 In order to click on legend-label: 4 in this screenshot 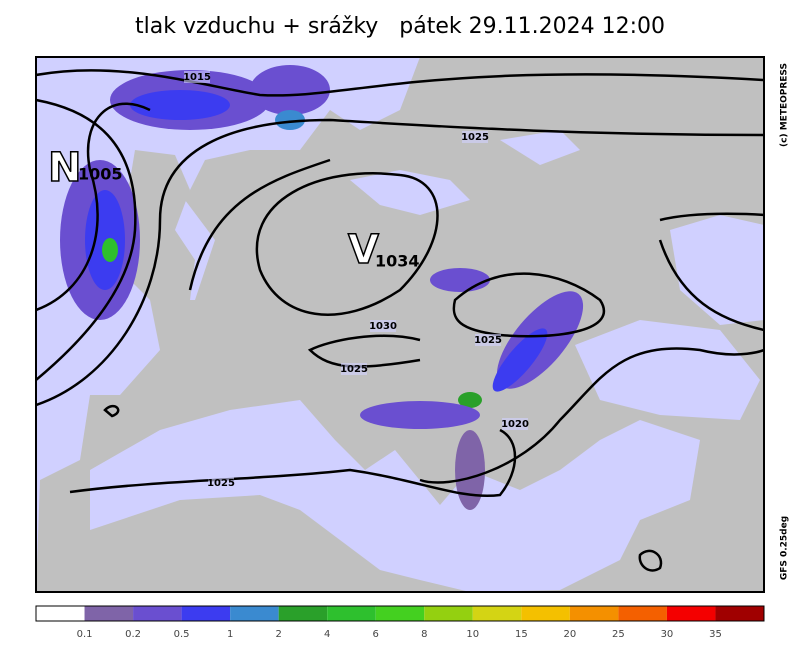, I will do `click(327, 634)`.